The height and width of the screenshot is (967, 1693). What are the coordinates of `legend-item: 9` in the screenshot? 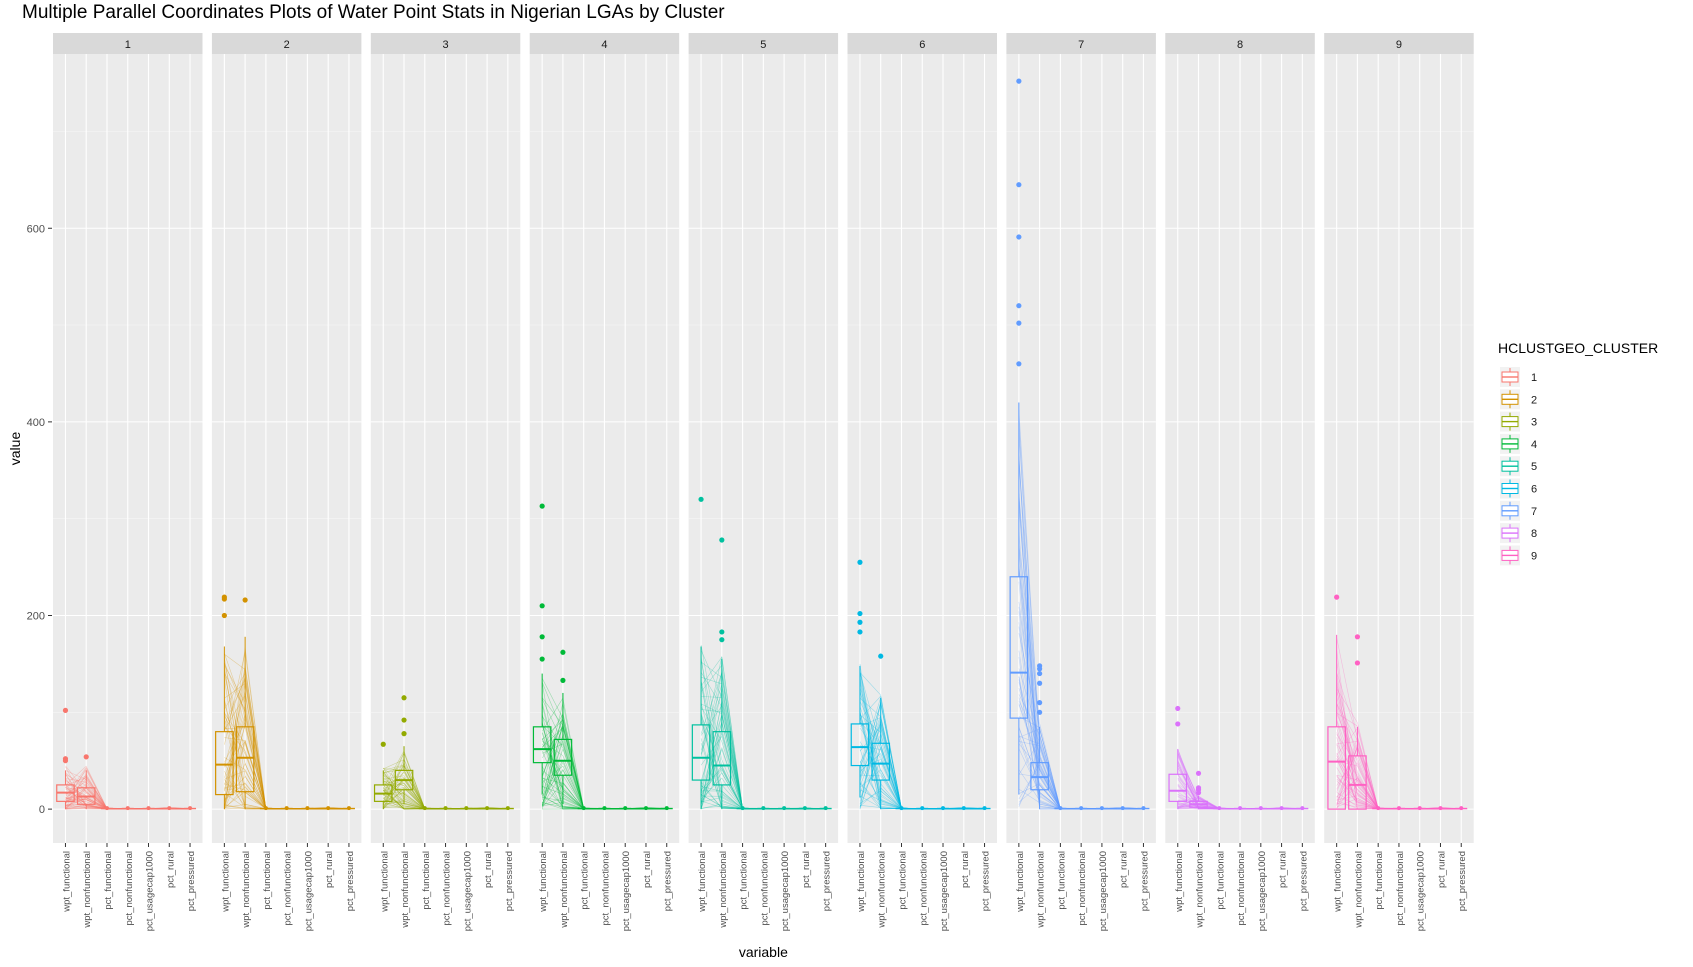 It's located at (1518, 555).